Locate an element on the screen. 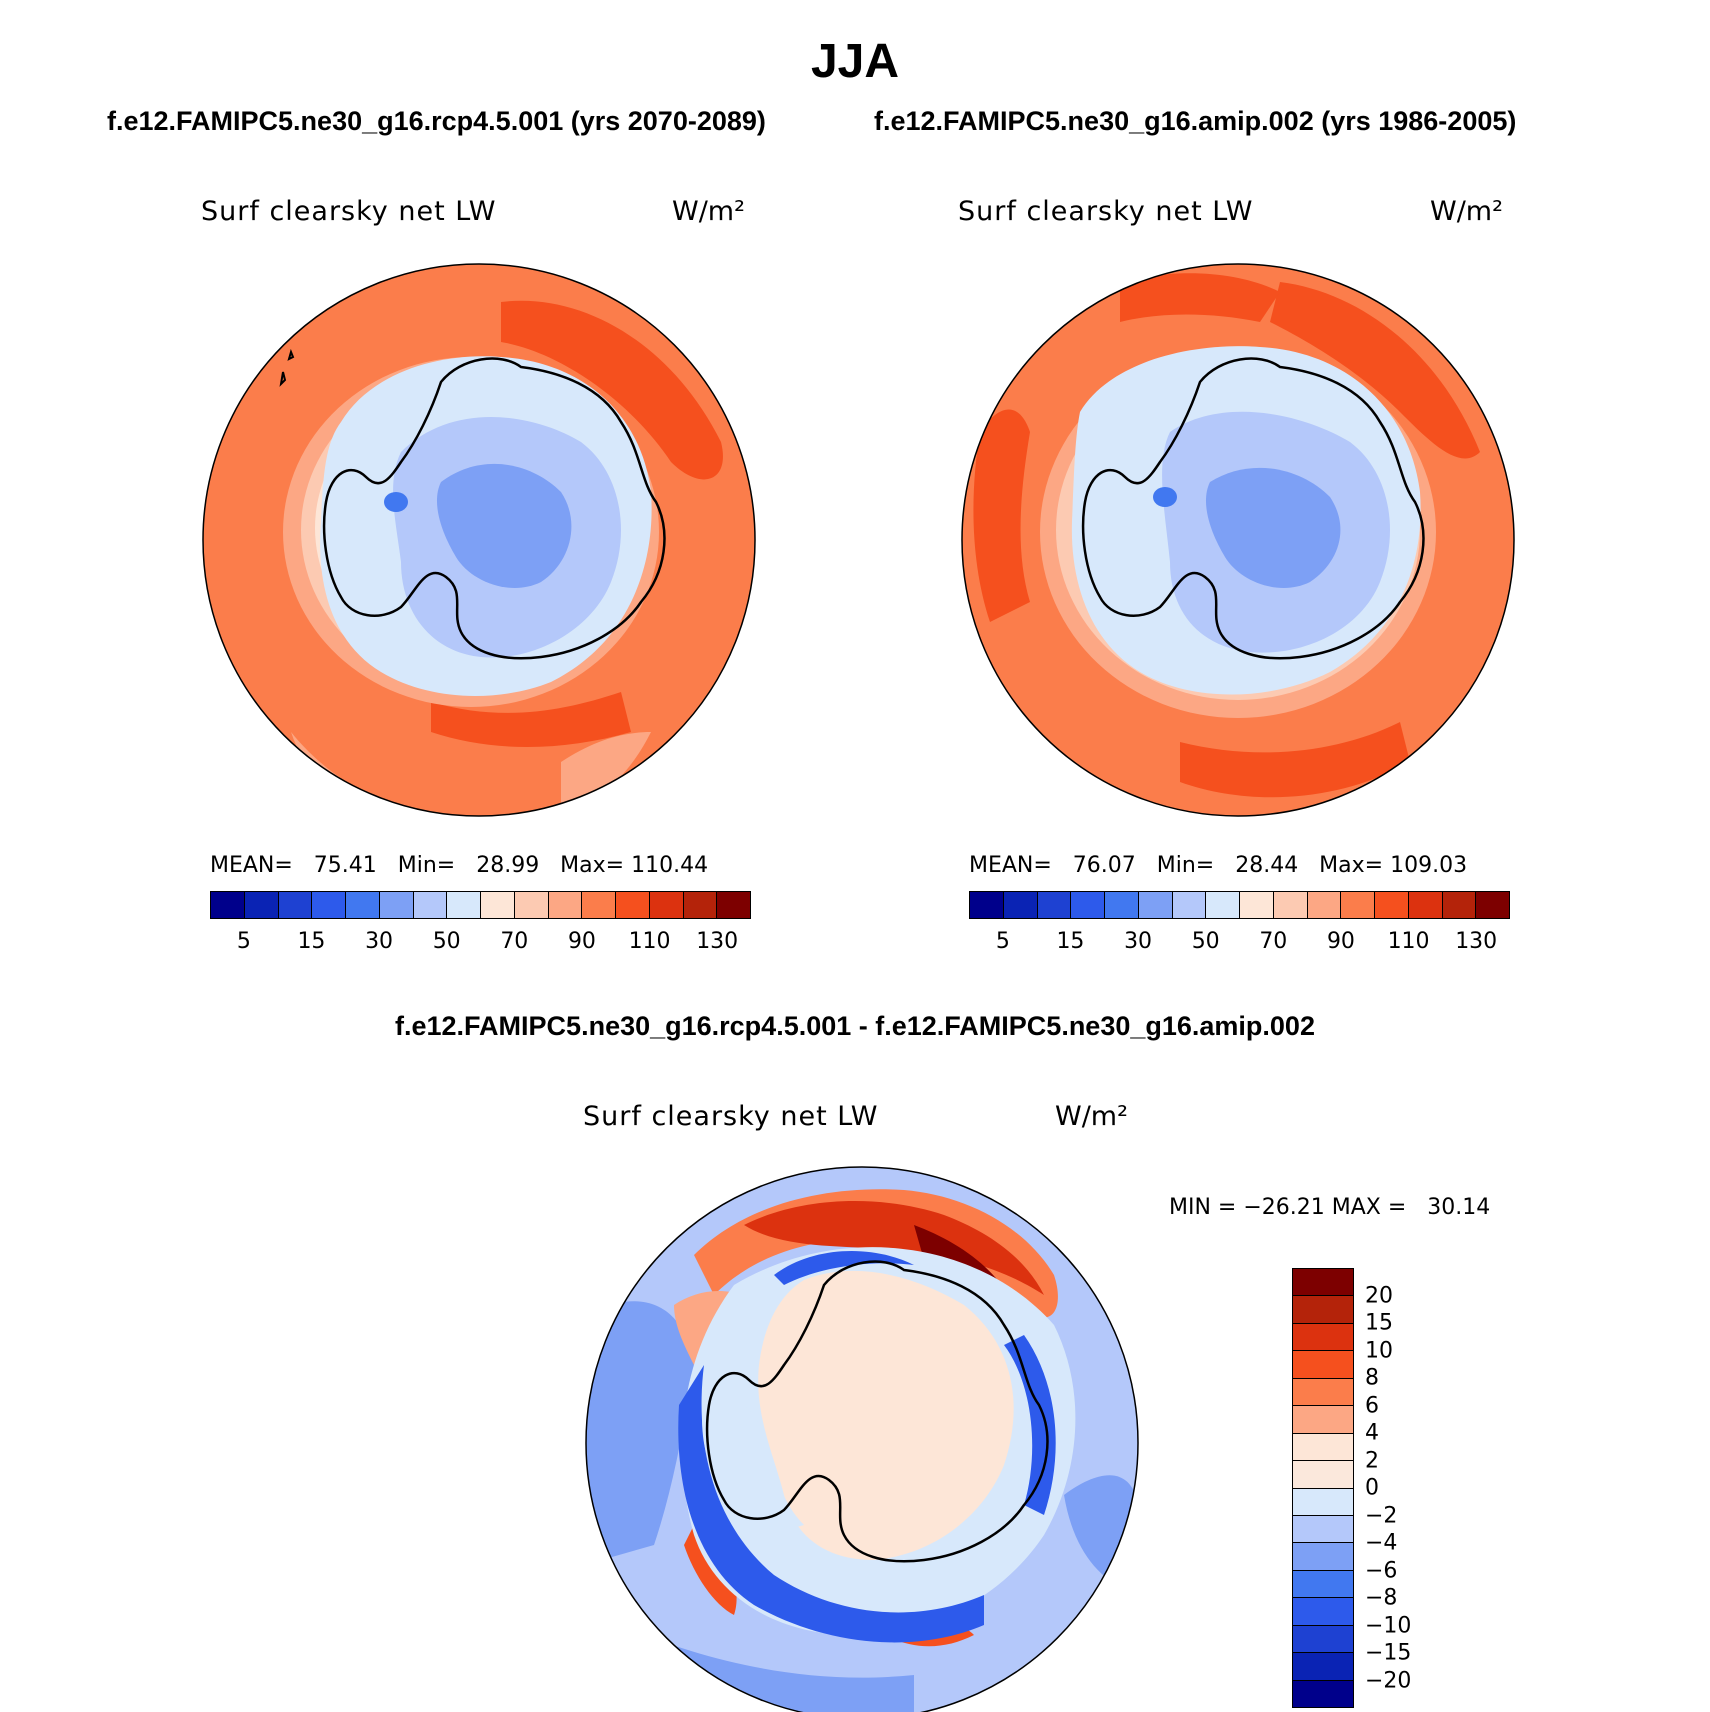 This screenshot has width=1710, height=1712. panel-amip-stats: MEAN= 76.07 Min= 28.44 Max= 109.03 is located at coordinates (1218, 865).